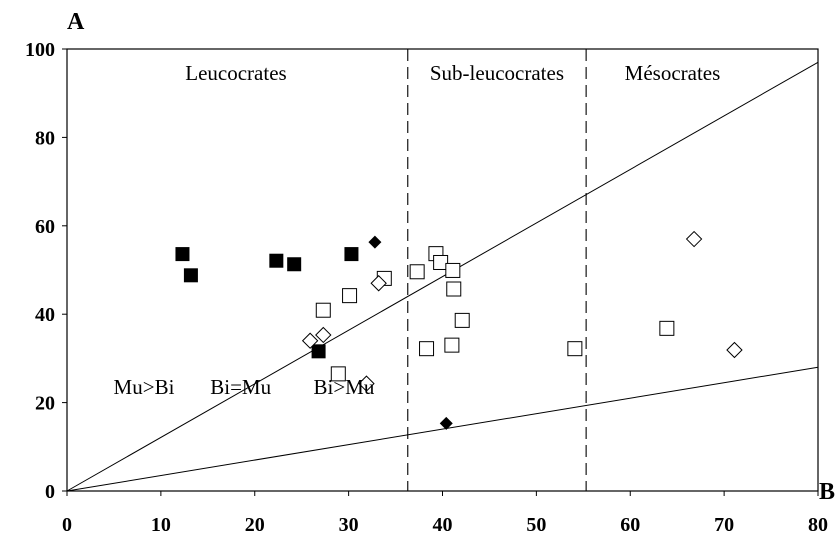  Describe the element at coordinates (536, 525) in the screenshot. I see `x-tick-label: 50` at that location.